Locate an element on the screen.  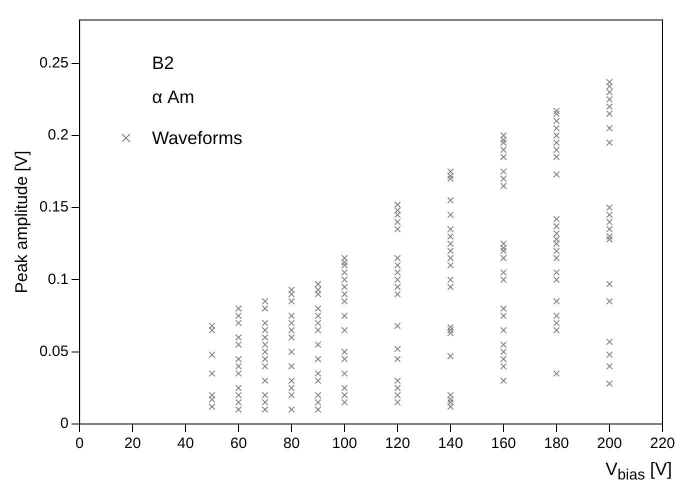
x-tick-label: 60 is located at coordinates (238, 443).